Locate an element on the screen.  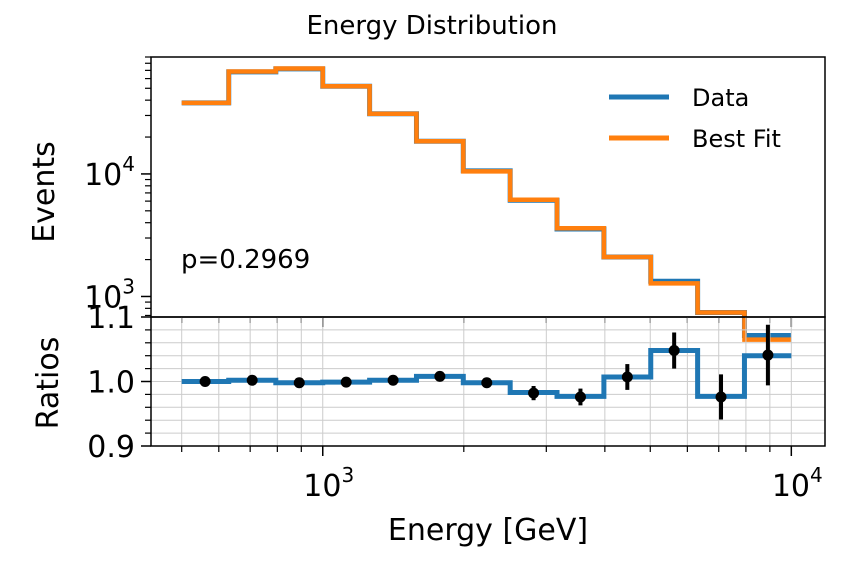
bottom-xtick-label: 10⁴ is located at coordinates (797, 483).